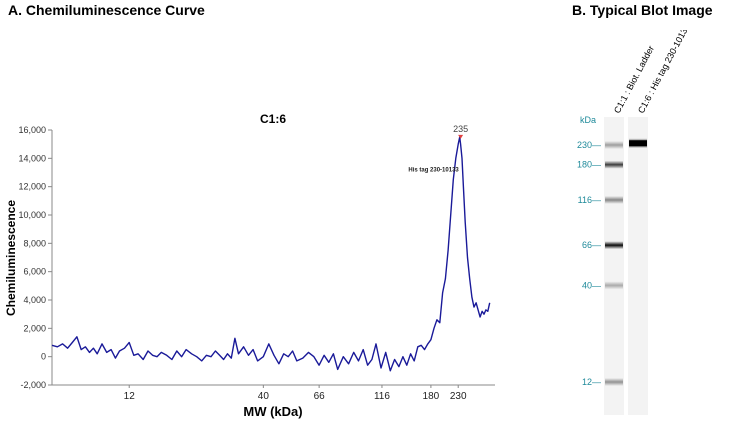 The width and height of the screenshot is (736, 423). What do you see at coordinates (458, 396) in the screenshot?
I see `x-tick-label: 230` at bounding box center [458, 396].